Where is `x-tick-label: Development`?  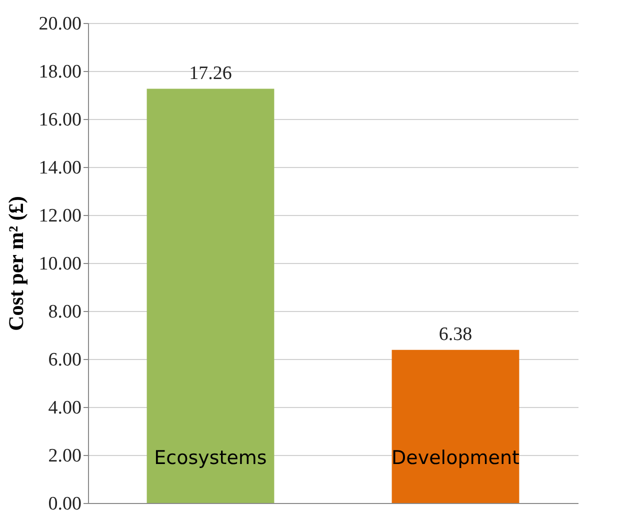 x-tick-label: Development is located at coordinates (456, 458).